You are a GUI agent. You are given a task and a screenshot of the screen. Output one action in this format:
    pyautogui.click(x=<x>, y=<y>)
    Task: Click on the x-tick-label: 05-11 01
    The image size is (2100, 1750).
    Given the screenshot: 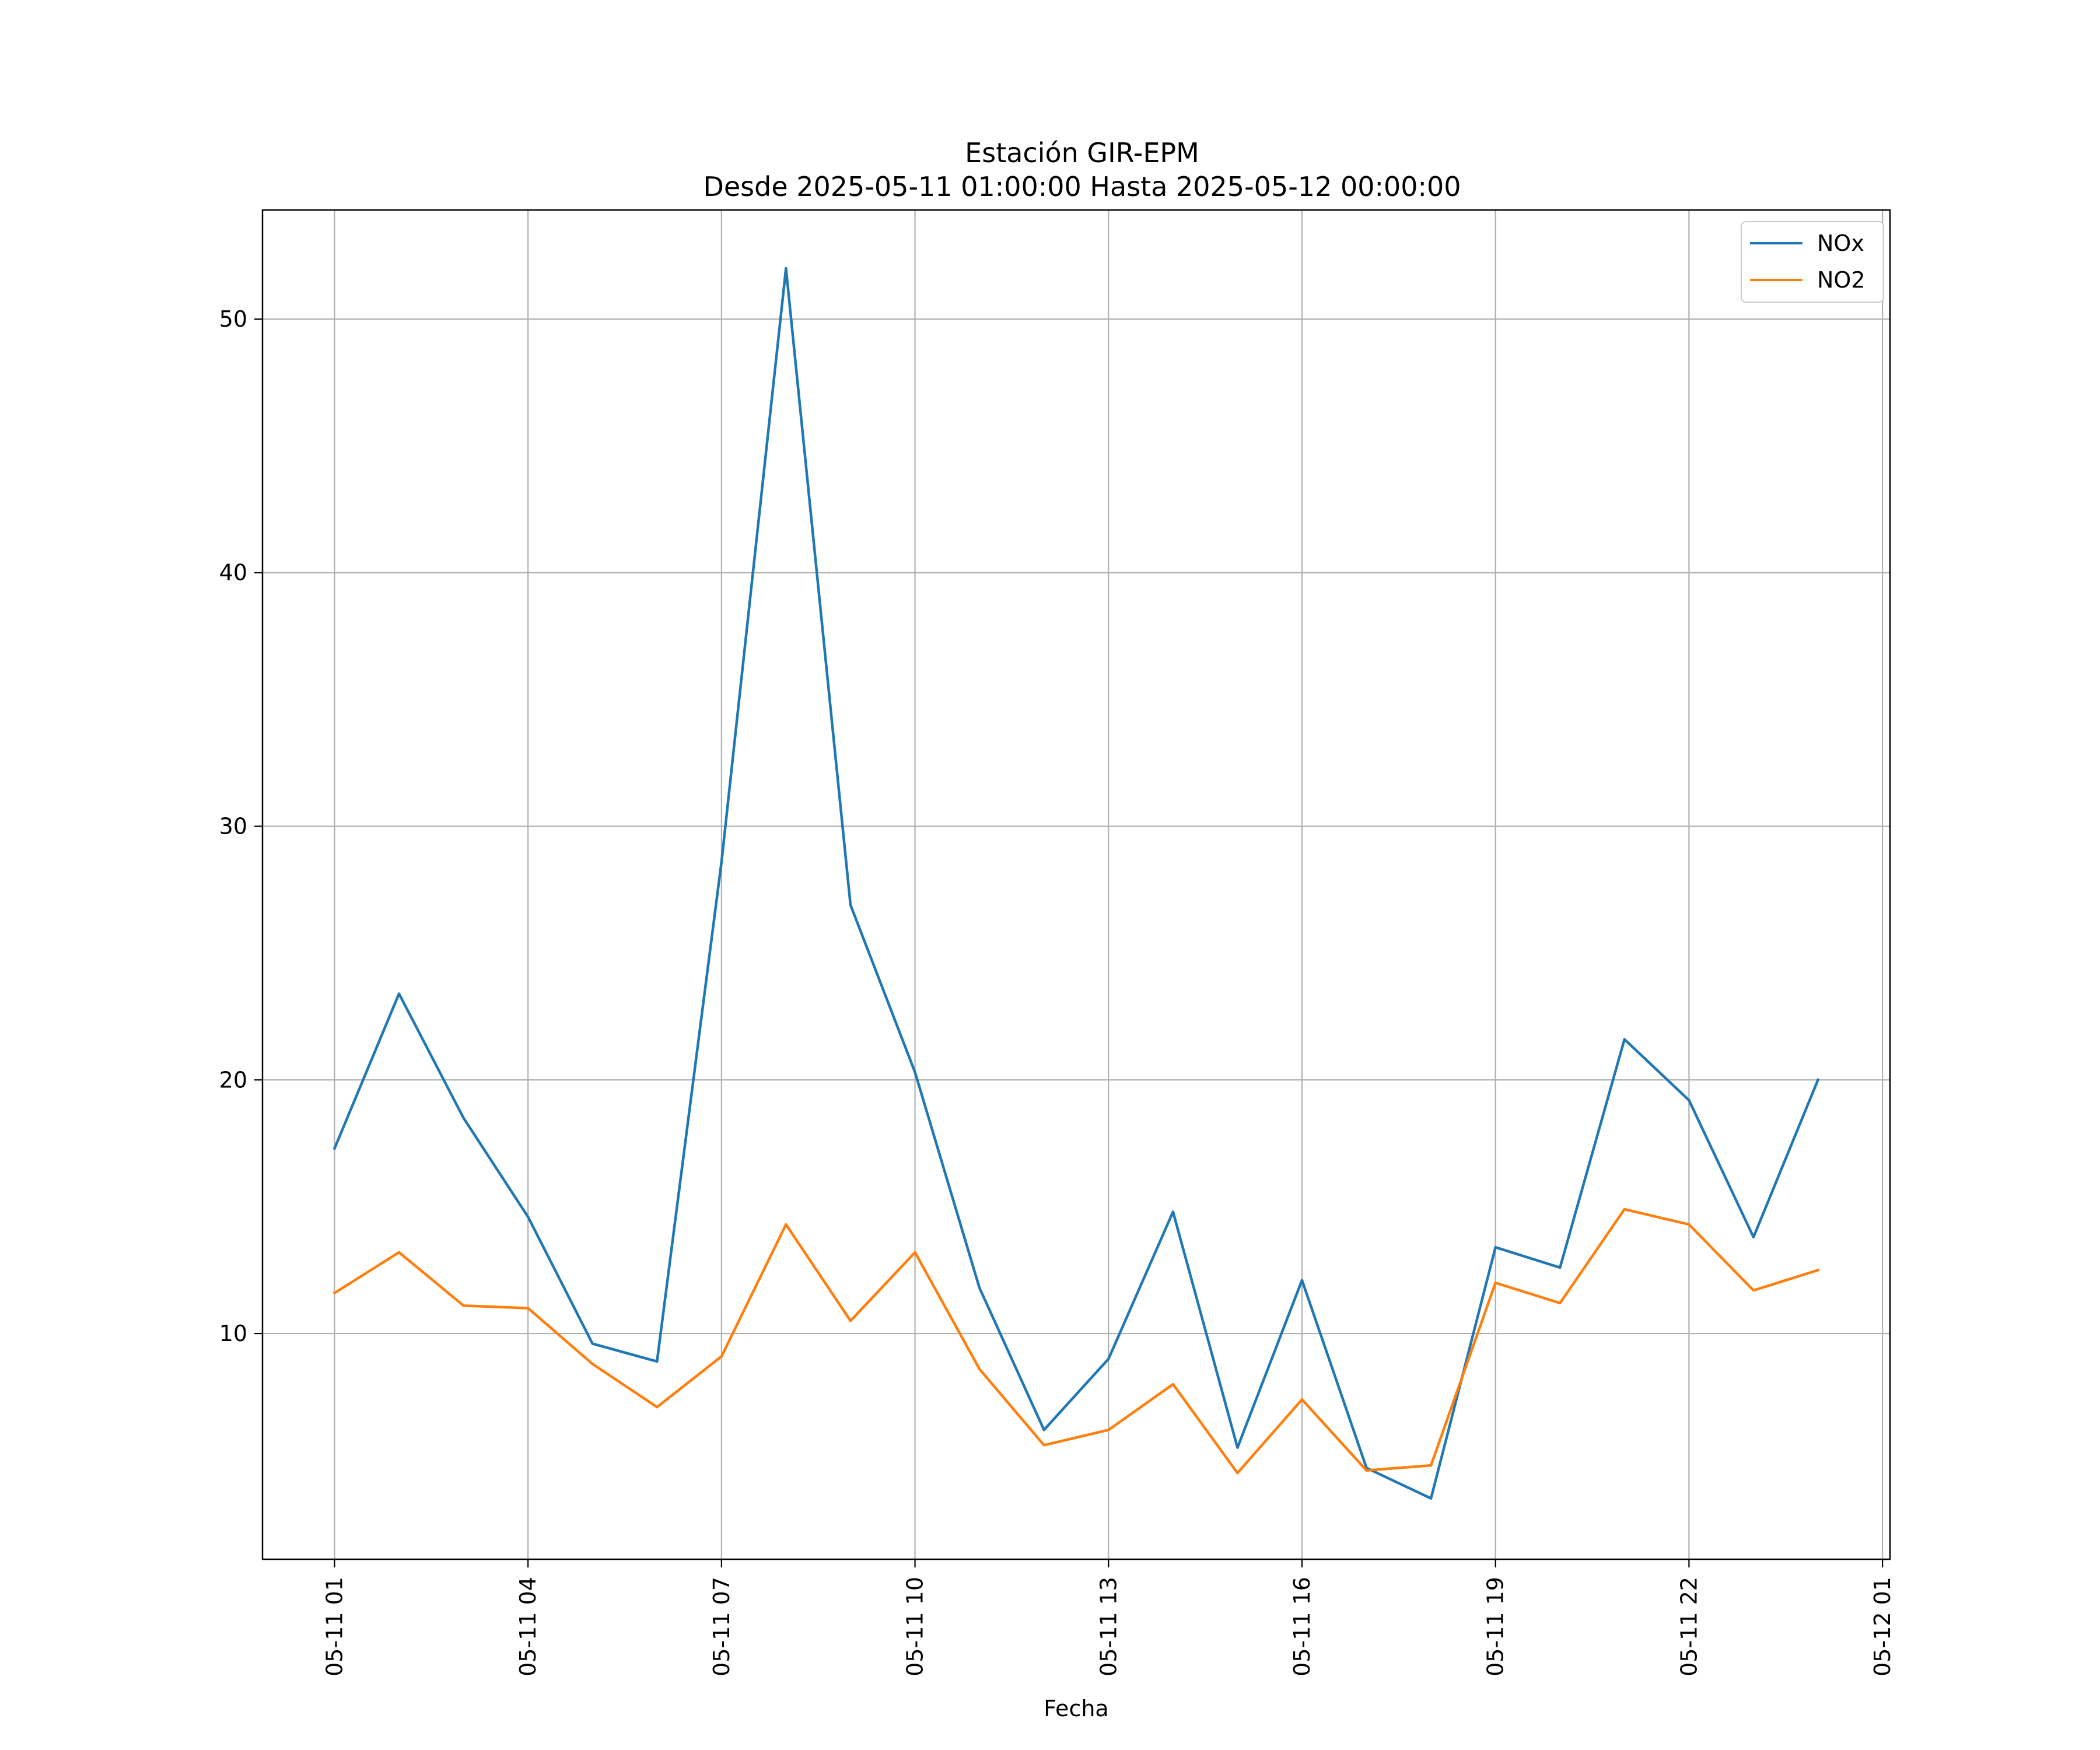 What is the action you would take?
    pyautogui.click(x=334, y=1626)
    